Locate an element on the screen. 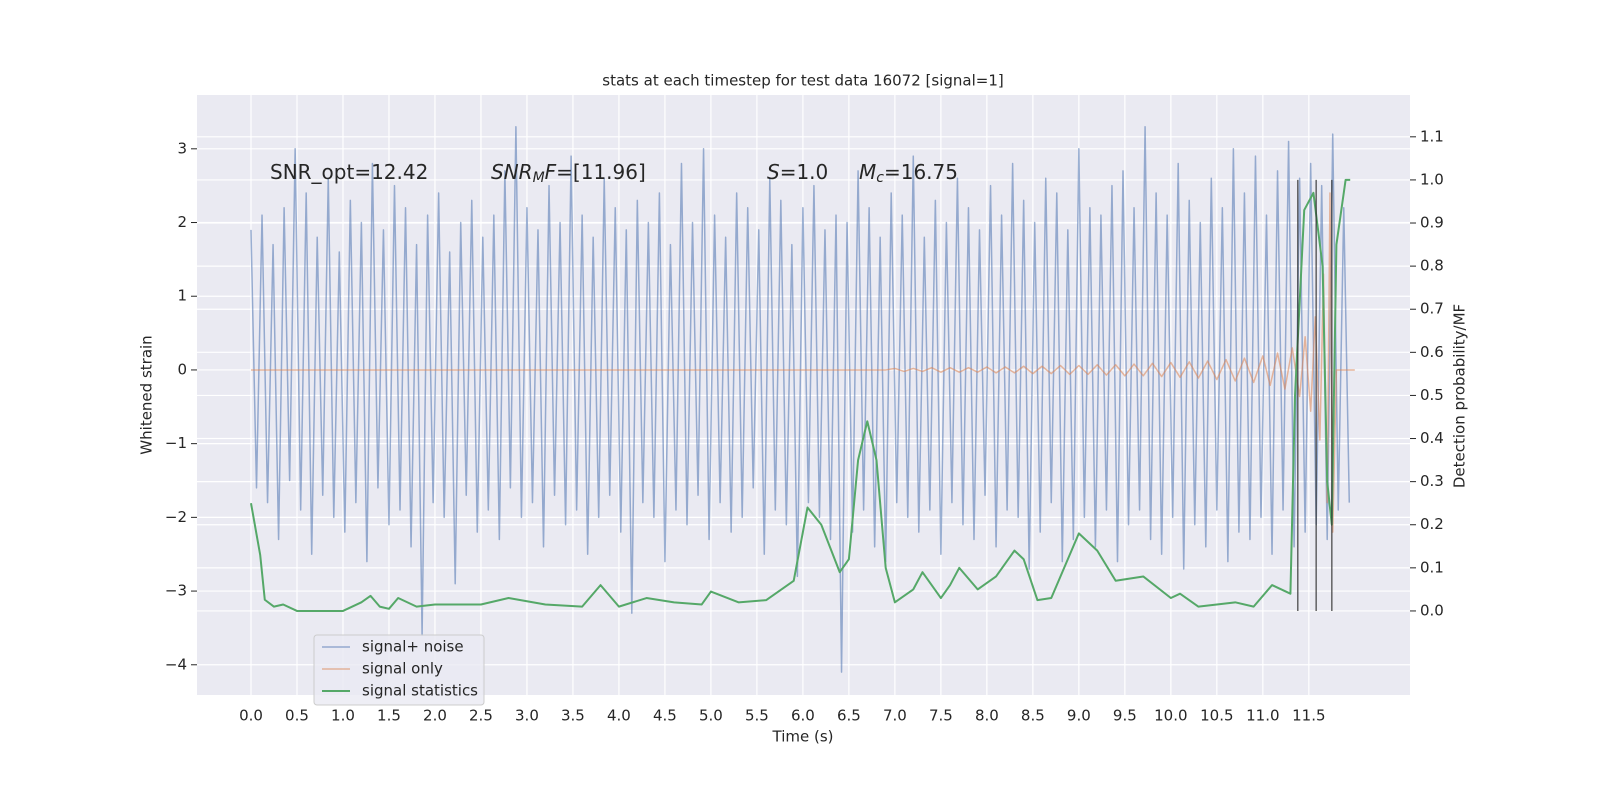 The height and width of the screenshot is (800, 1600). y-tick-label: −2 is located at coordinates (176, 517).